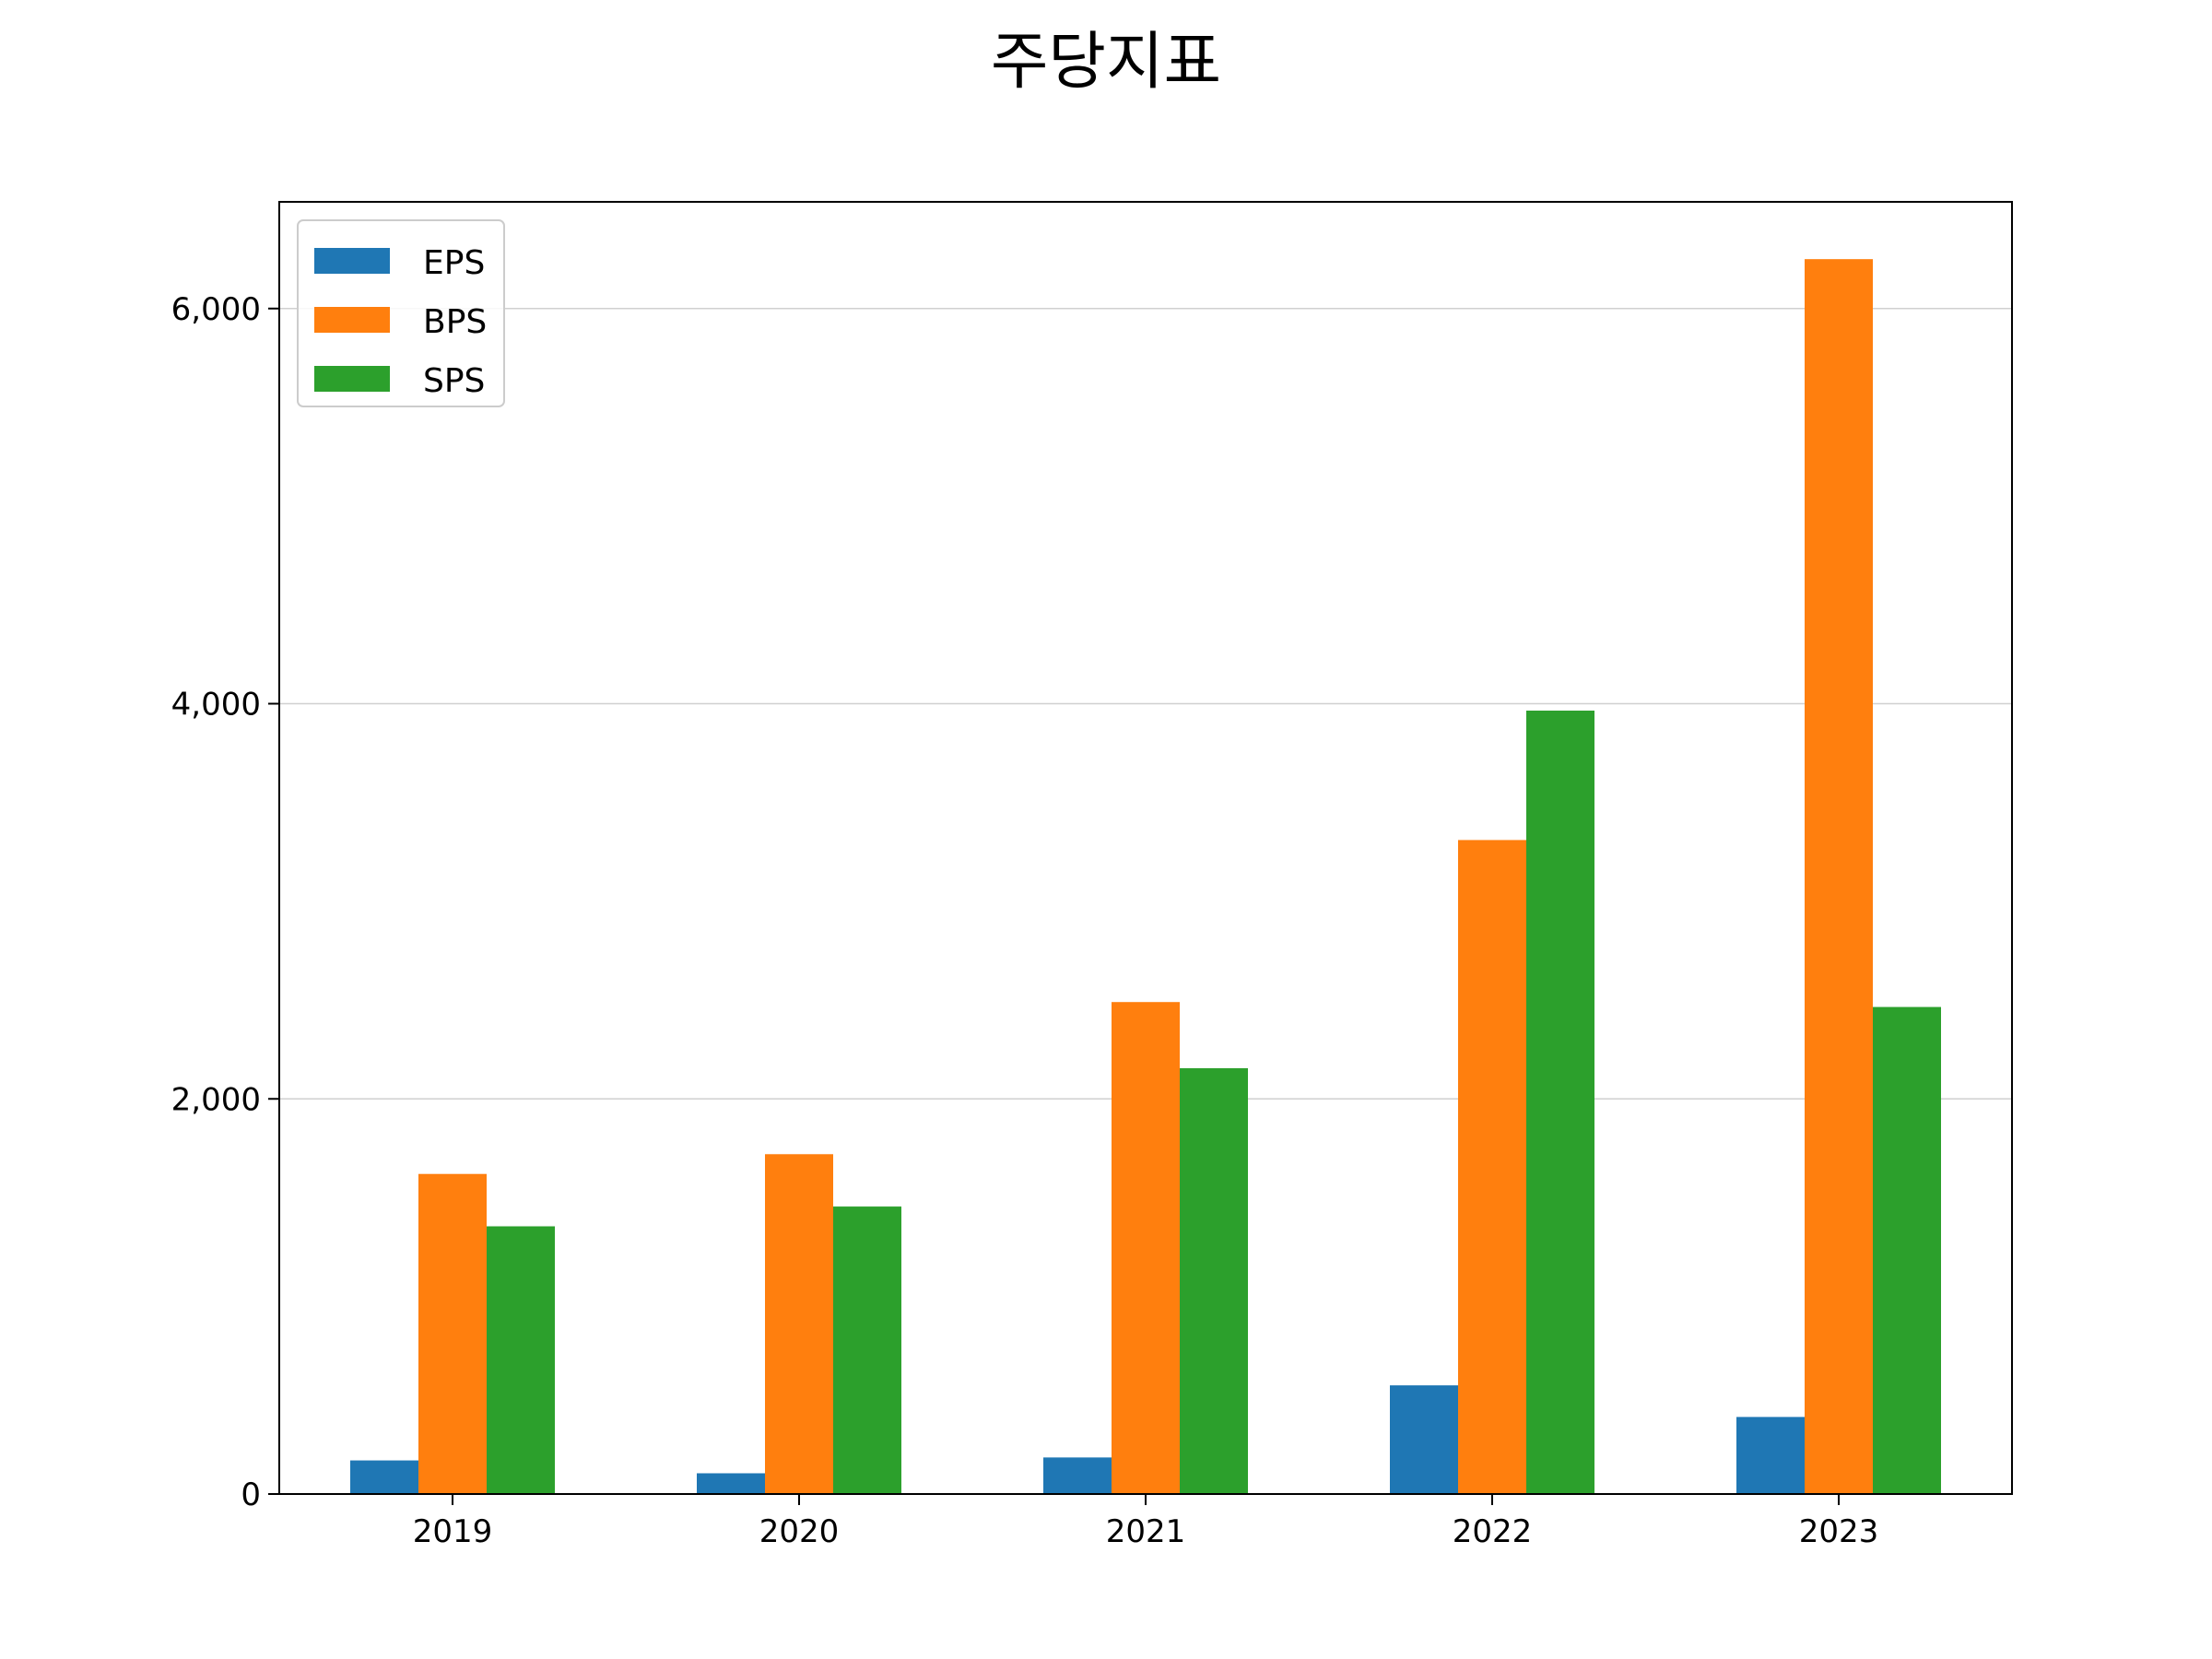  What do you see at coordinates (1493, 1531) in the screenshot?
I see `x-tick-label: 2022` at bounding box center [1493, 1531].